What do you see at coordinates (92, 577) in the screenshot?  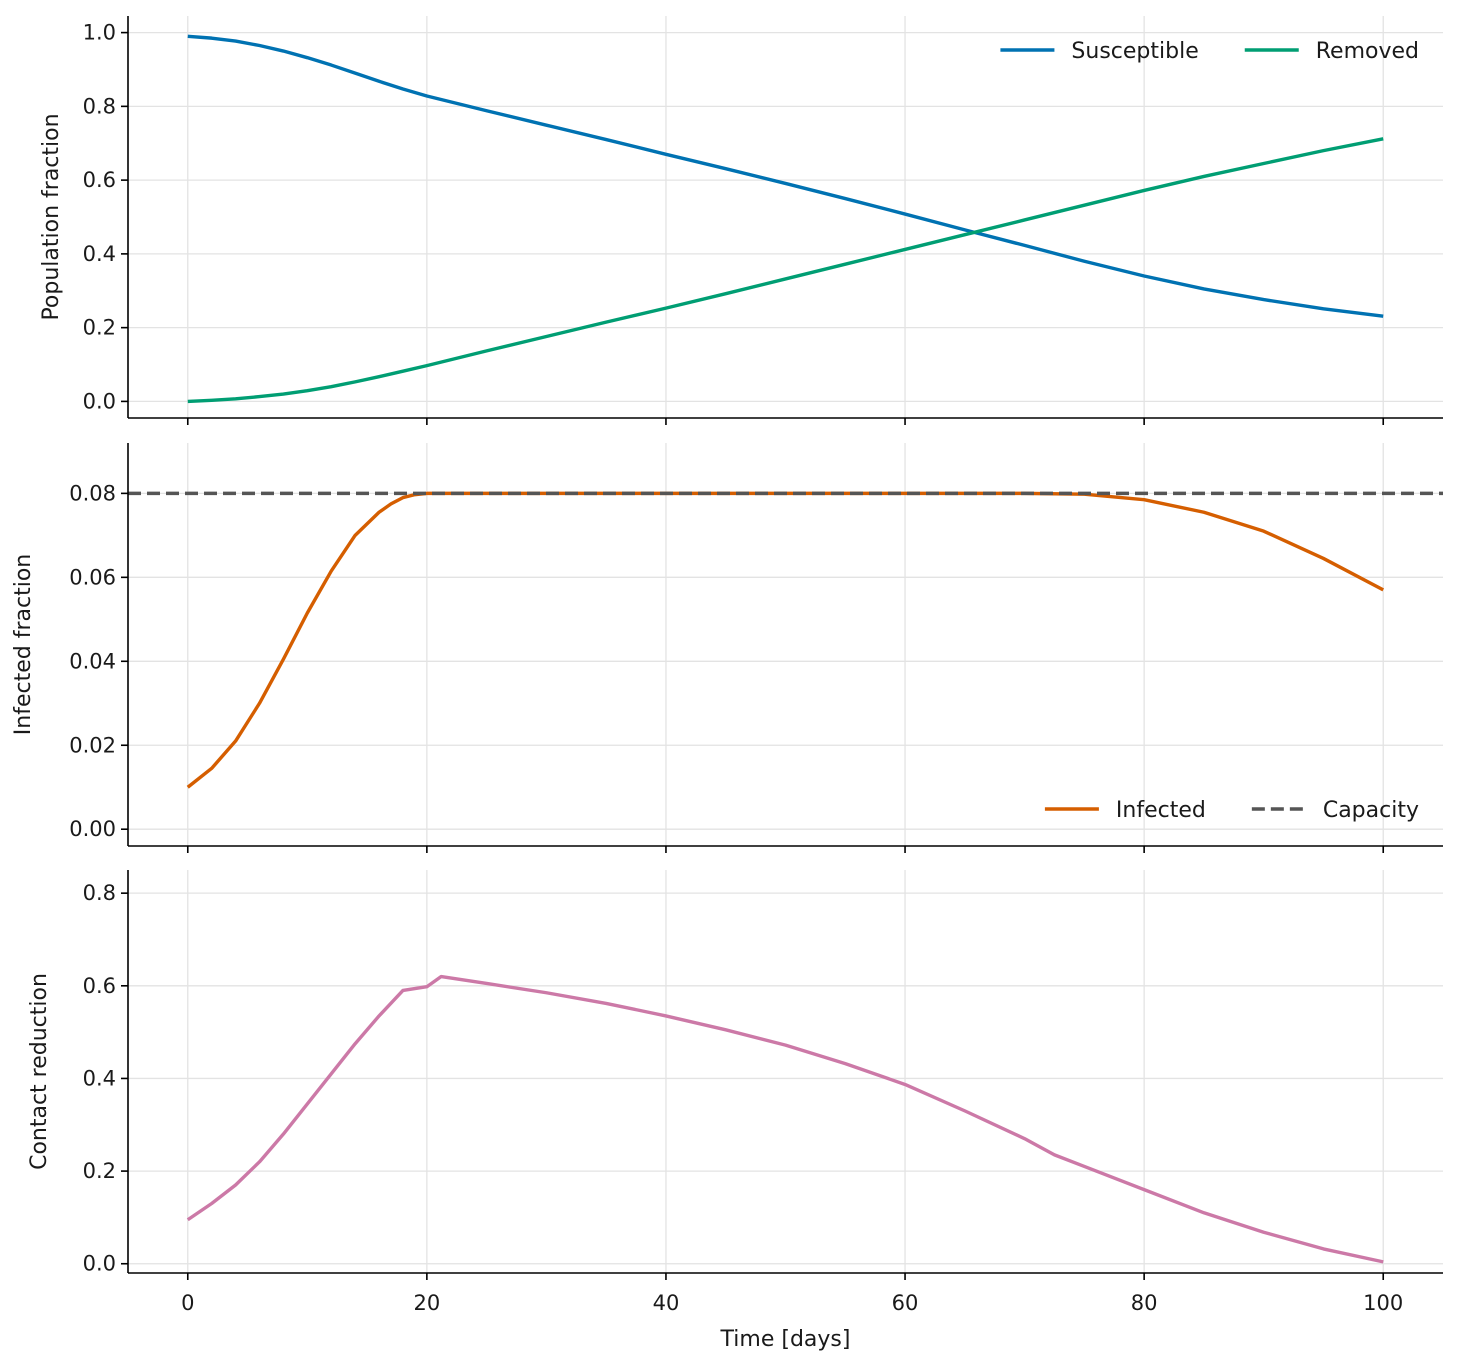 I see `y-tick-label: 0.06` at bounding box center [92, 577].